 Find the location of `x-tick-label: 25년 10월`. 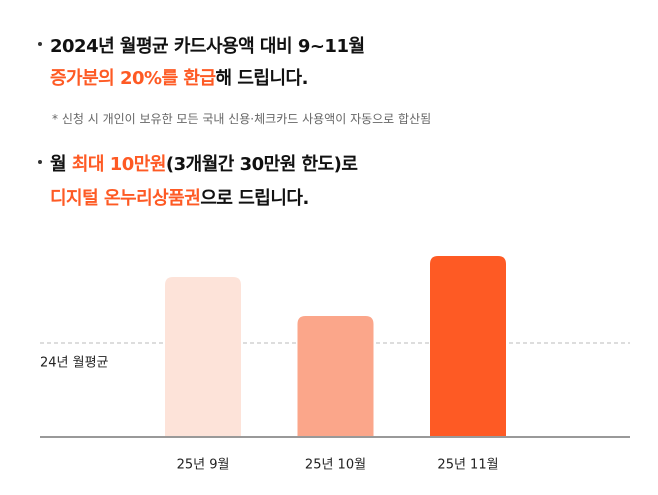

x-tick-label: 25년 10월 is located at coordinates (335, 465).